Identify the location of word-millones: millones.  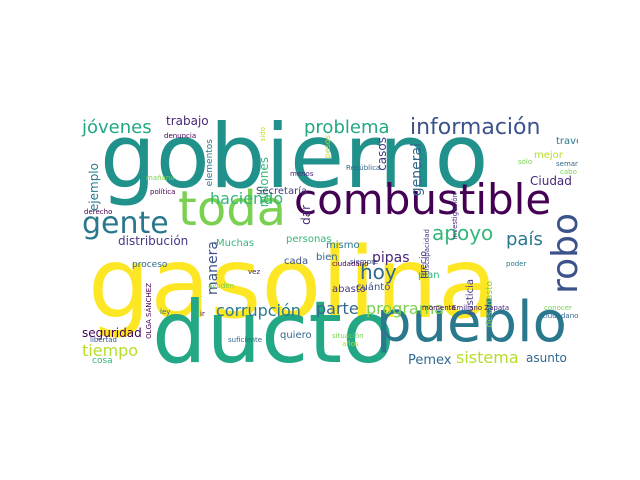
(264, 182).